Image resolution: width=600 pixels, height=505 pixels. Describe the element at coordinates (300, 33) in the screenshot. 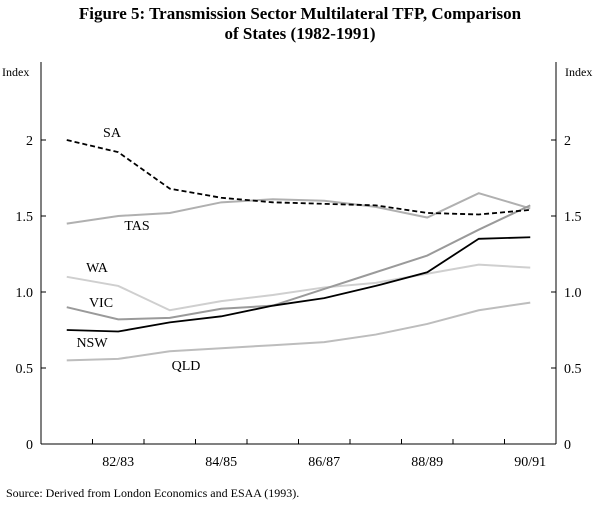

I see `chart-title-line-2: of States (1982-1991)` at that location.